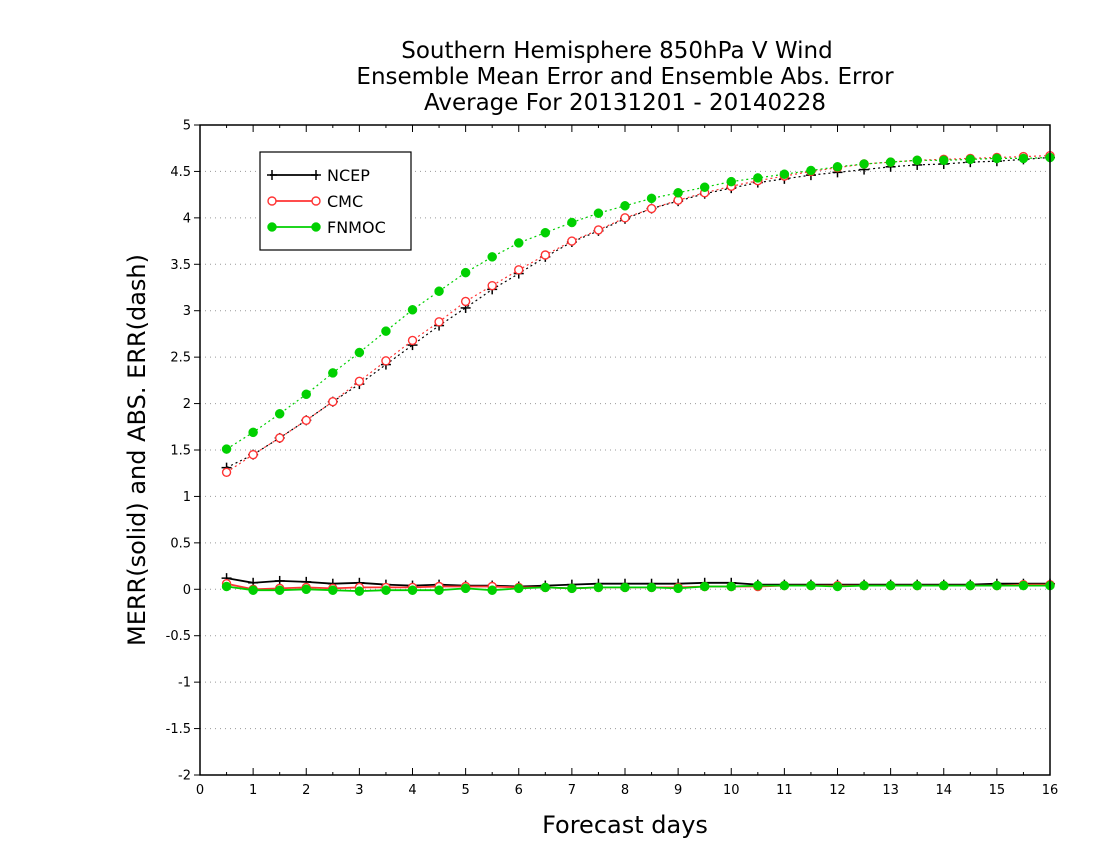 Image resolution: width=1100 pixels, height=850 pixels. Describe the element at coordinates (178, 729) in the screenshot. I see `y-tick-label: -1.5` at that location.